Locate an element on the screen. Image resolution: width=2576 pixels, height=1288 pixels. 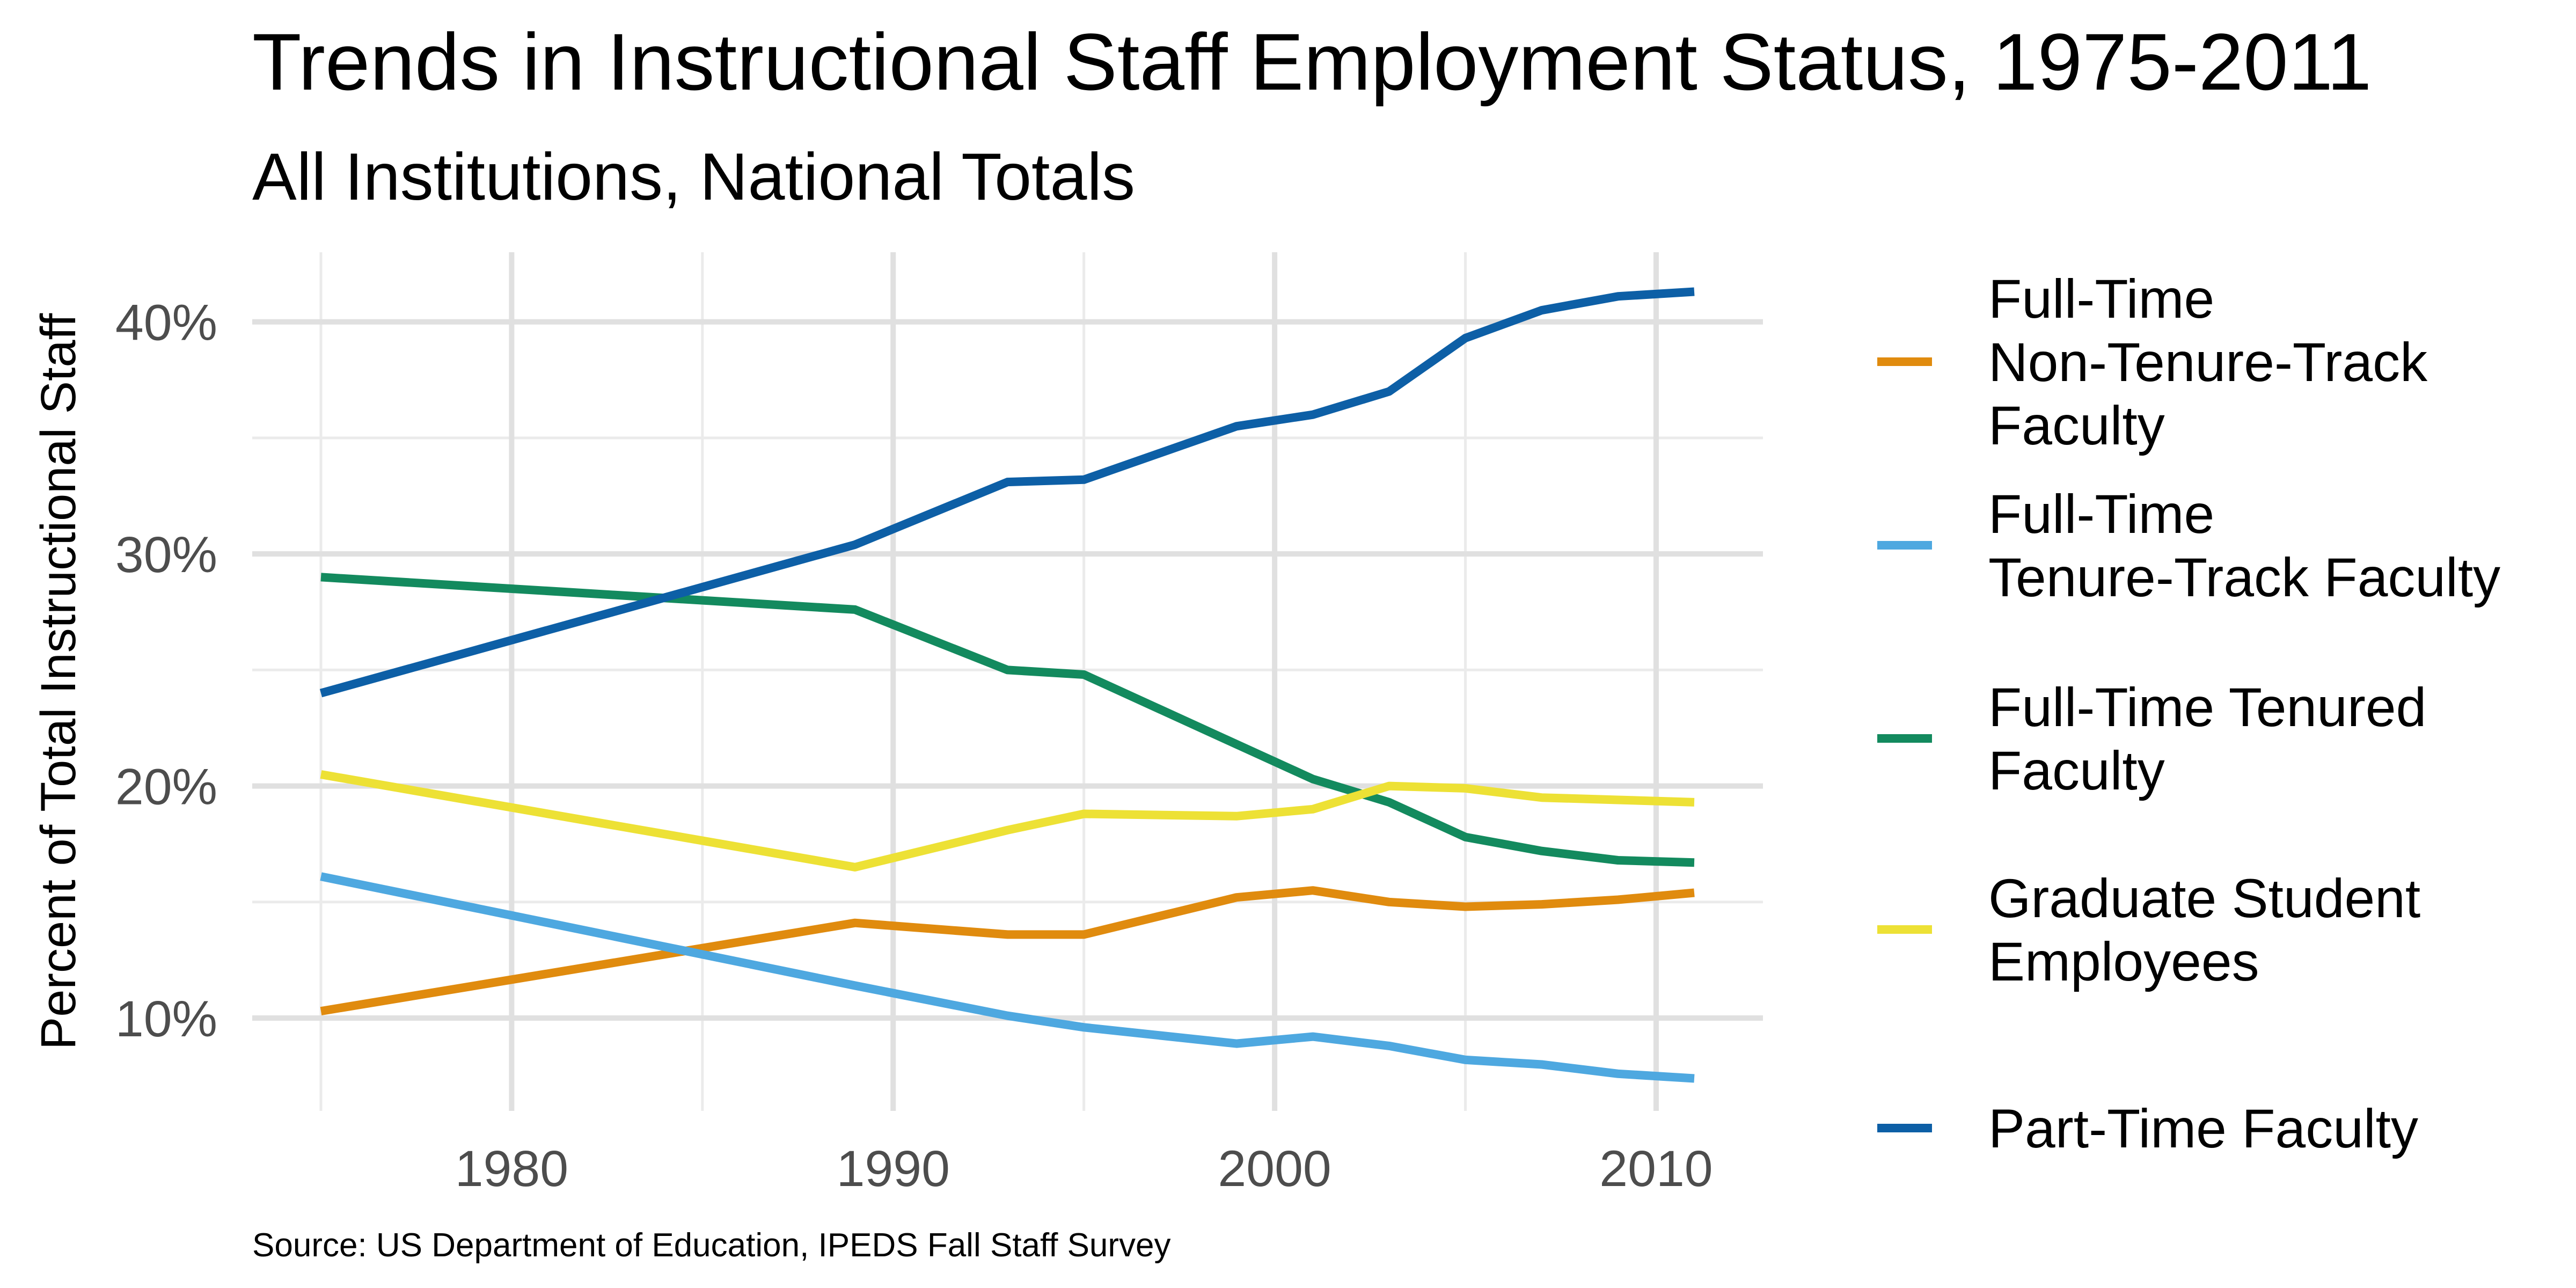
x-tick-label: 1980 is located at coordinates (511, 1168).